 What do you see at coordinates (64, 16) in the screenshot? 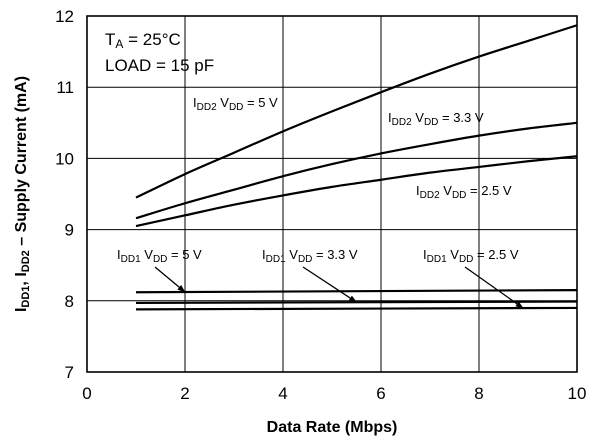
I see `y-tick-label: 12` at bounding box center [64, 16].